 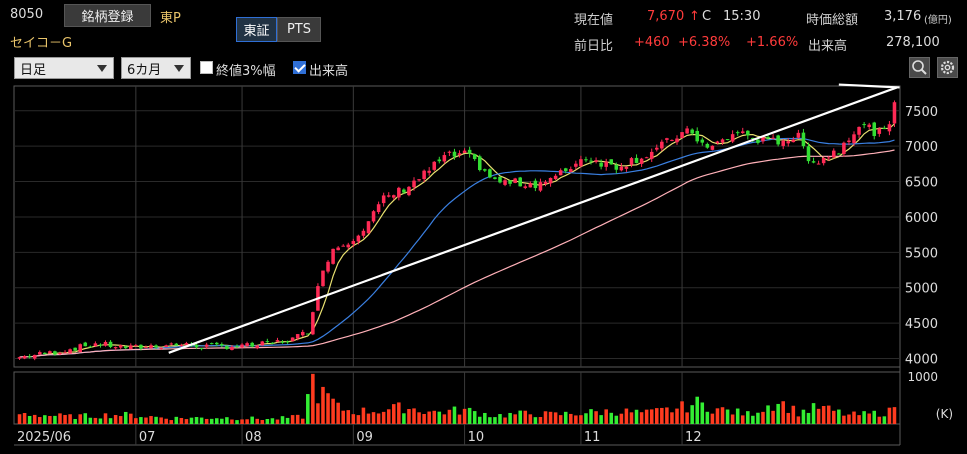 I want to click on volume-checkbox, so click(x=299, y=67).